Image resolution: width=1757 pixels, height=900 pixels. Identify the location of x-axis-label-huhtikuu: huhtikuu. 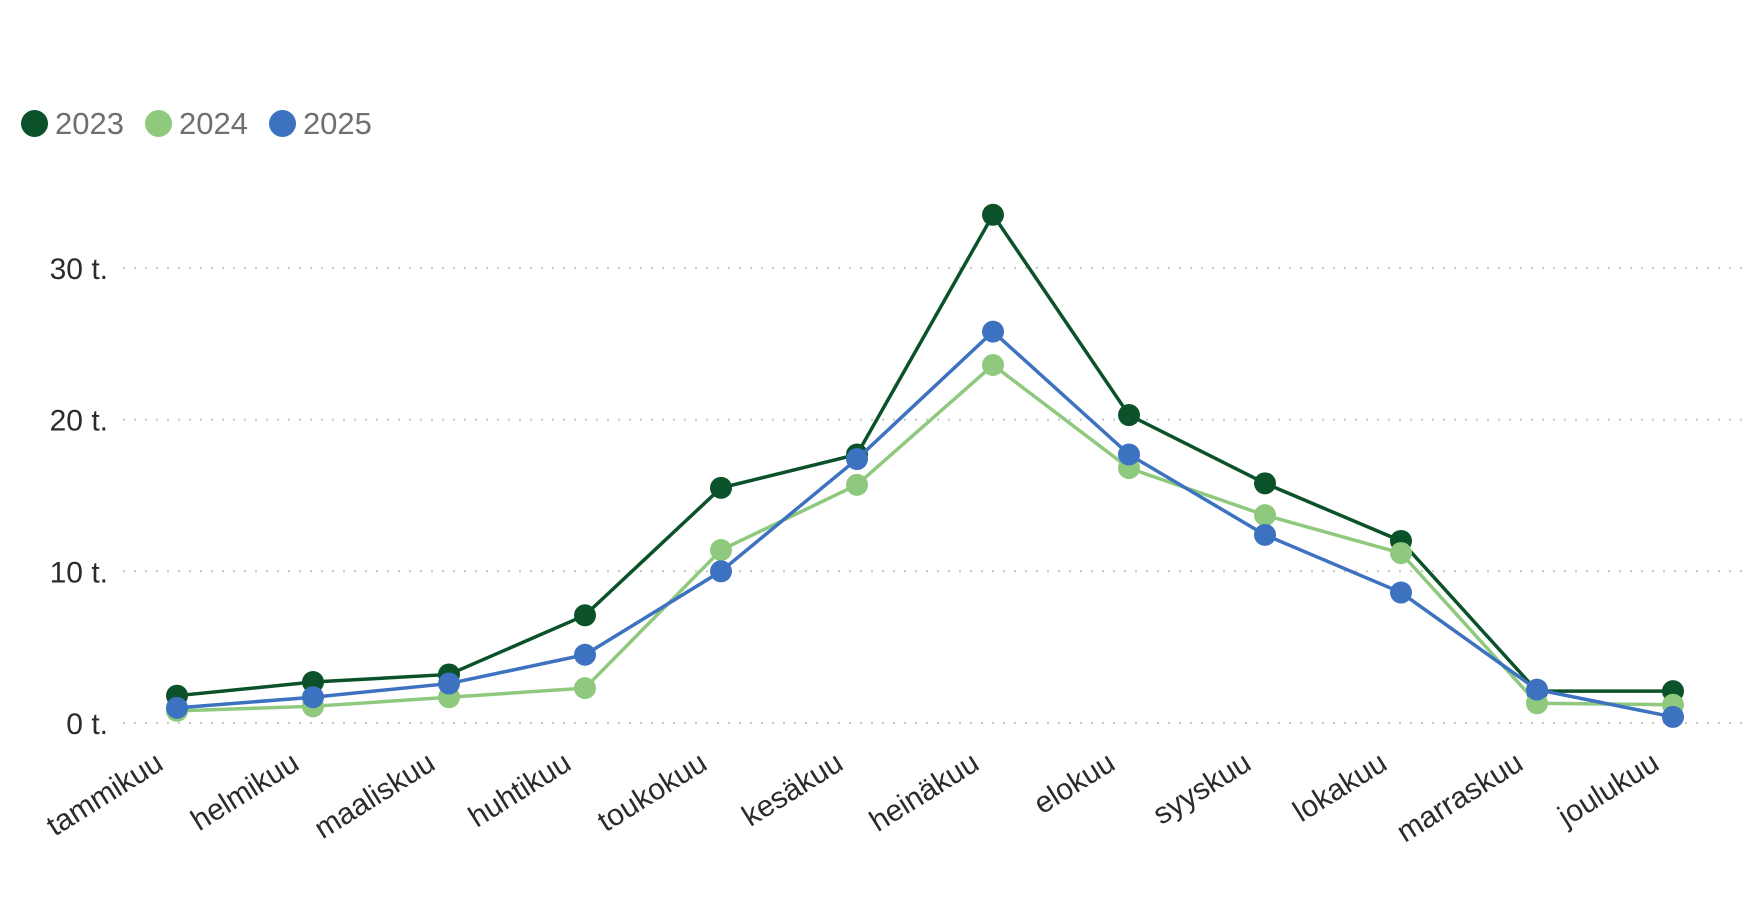
(520, 790).